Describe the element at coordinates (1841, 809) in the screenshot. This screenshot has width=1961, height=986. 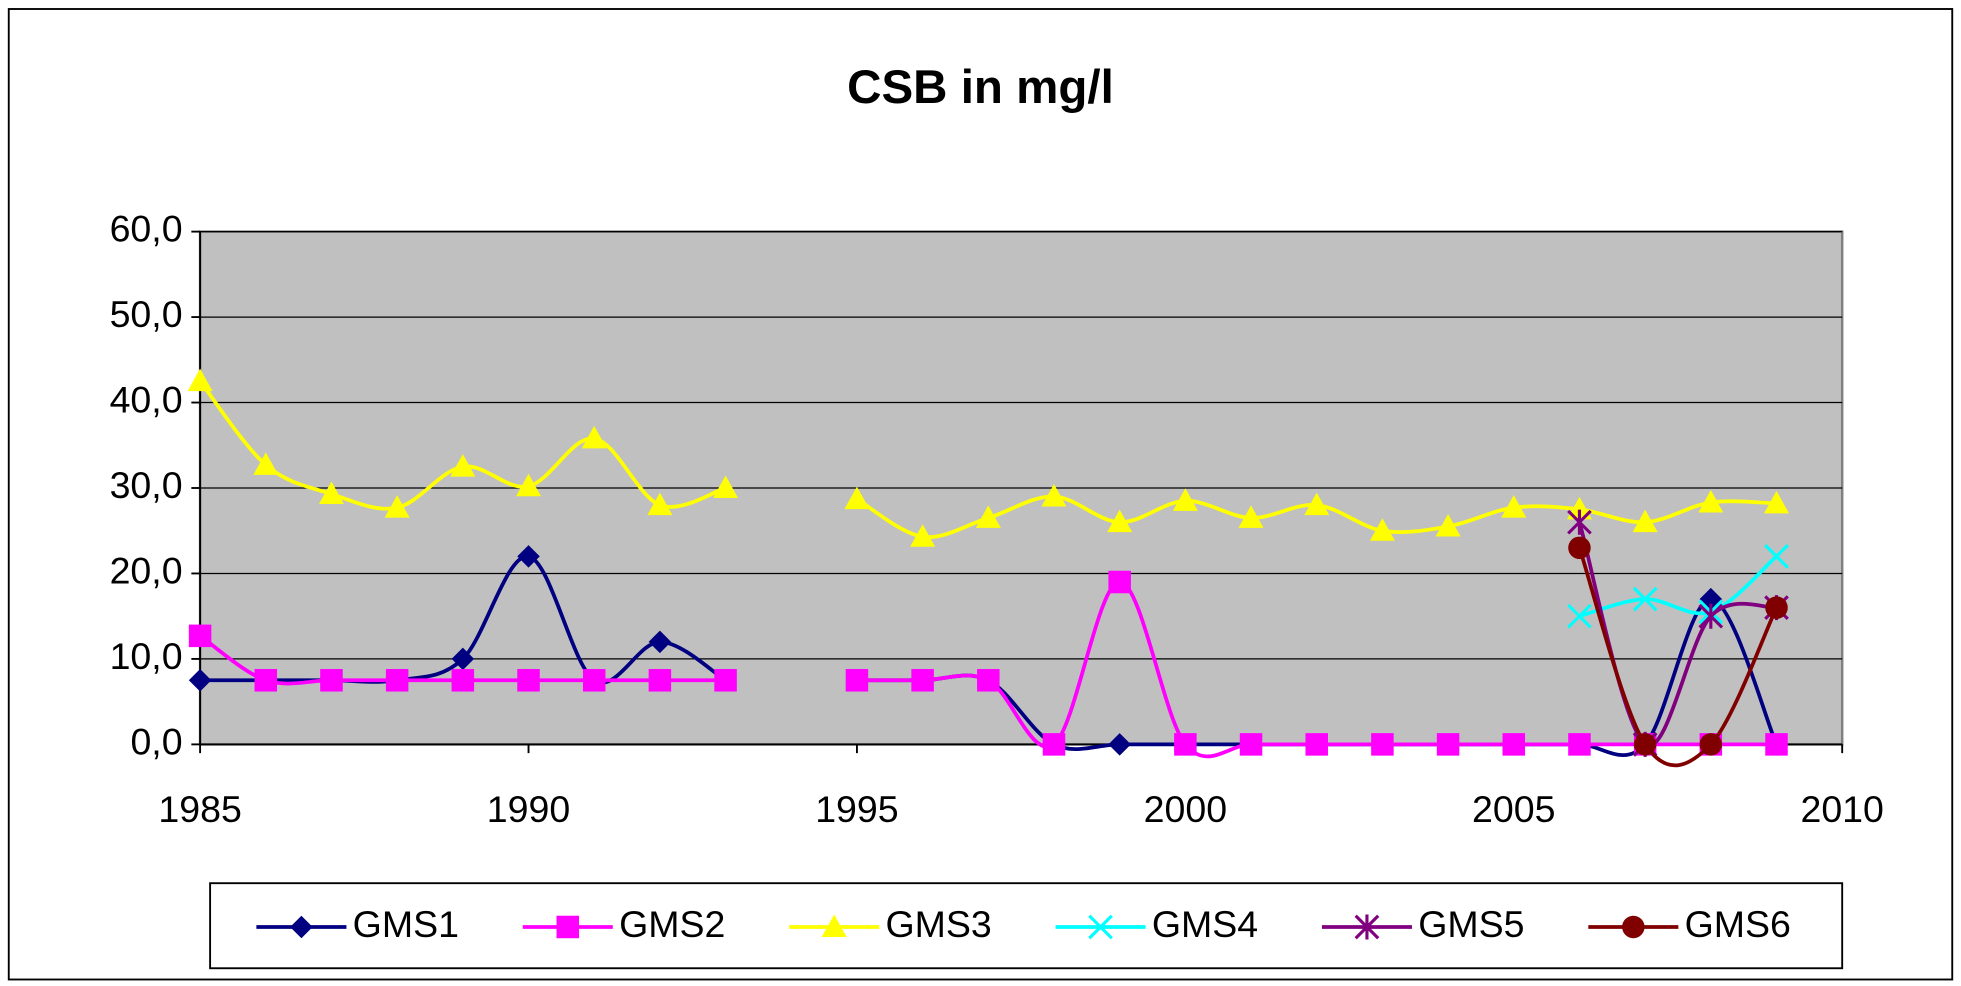
I see `x-tick-label: 2010` at that location.